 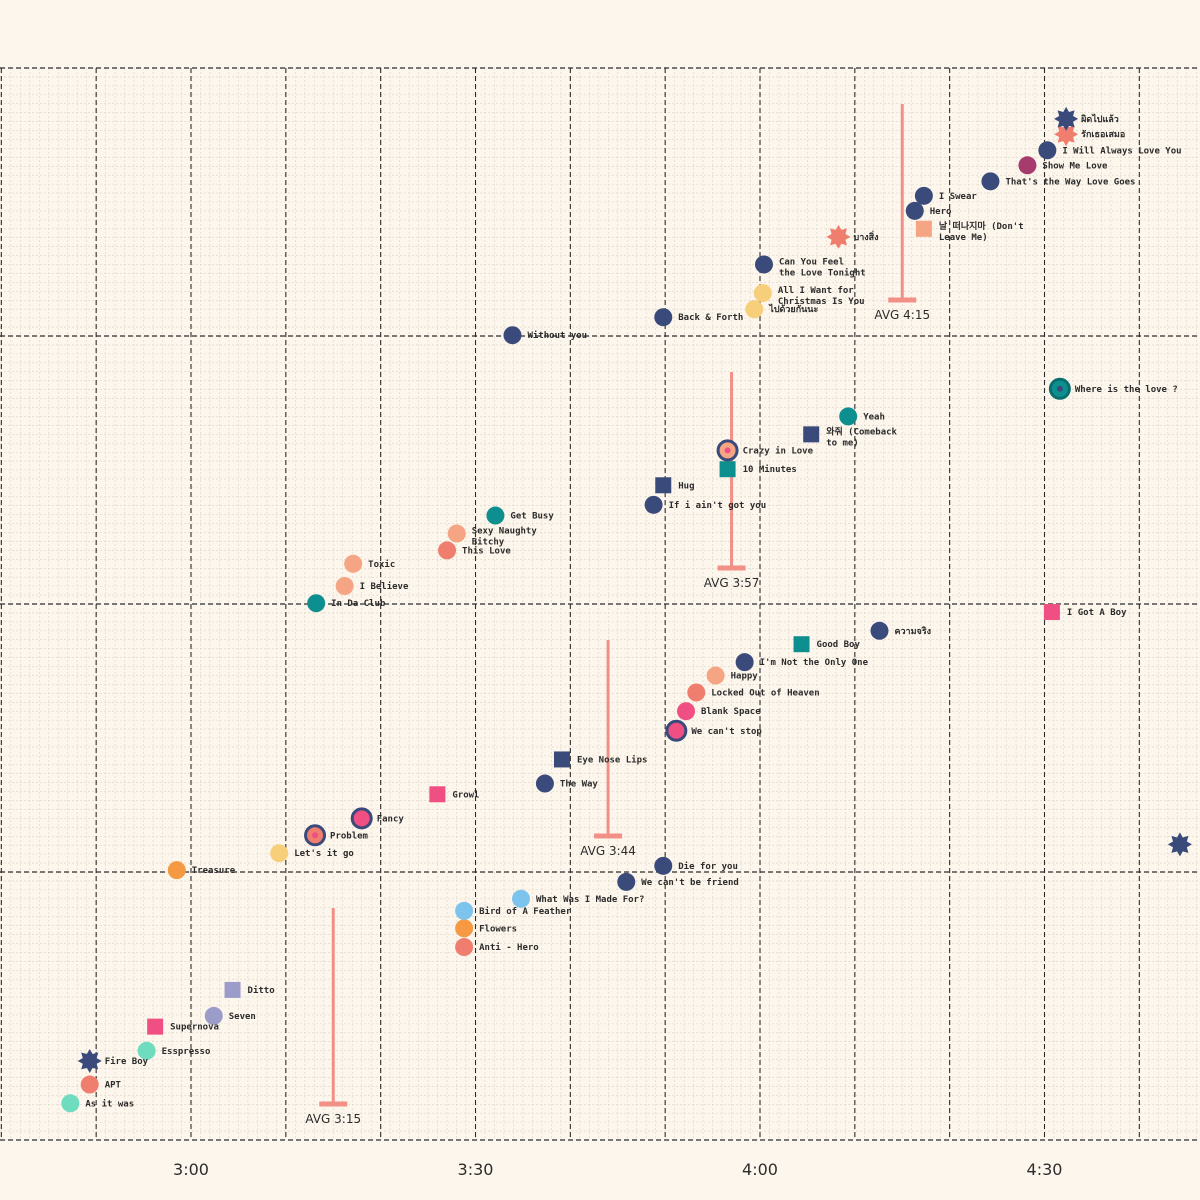 What do you see at coordinates (544, 783) in the screenshot?
I see `point-the-way` at bounding box center [544, 783].